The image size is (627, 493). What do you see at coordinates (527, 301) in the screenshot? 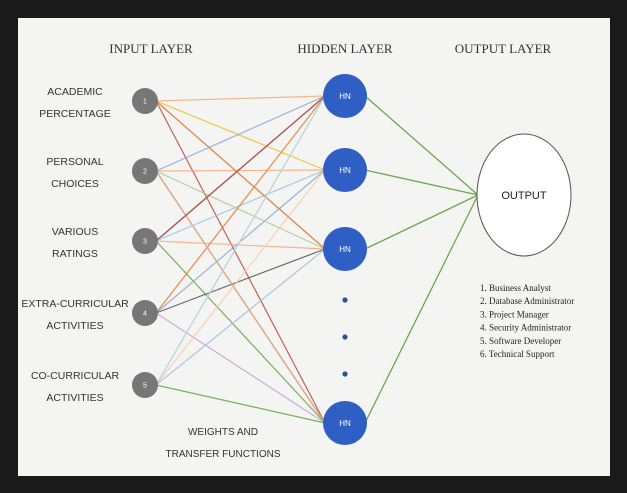
I see `output-class-item: 2. Database Administrator` at bounding box center [527, 301].